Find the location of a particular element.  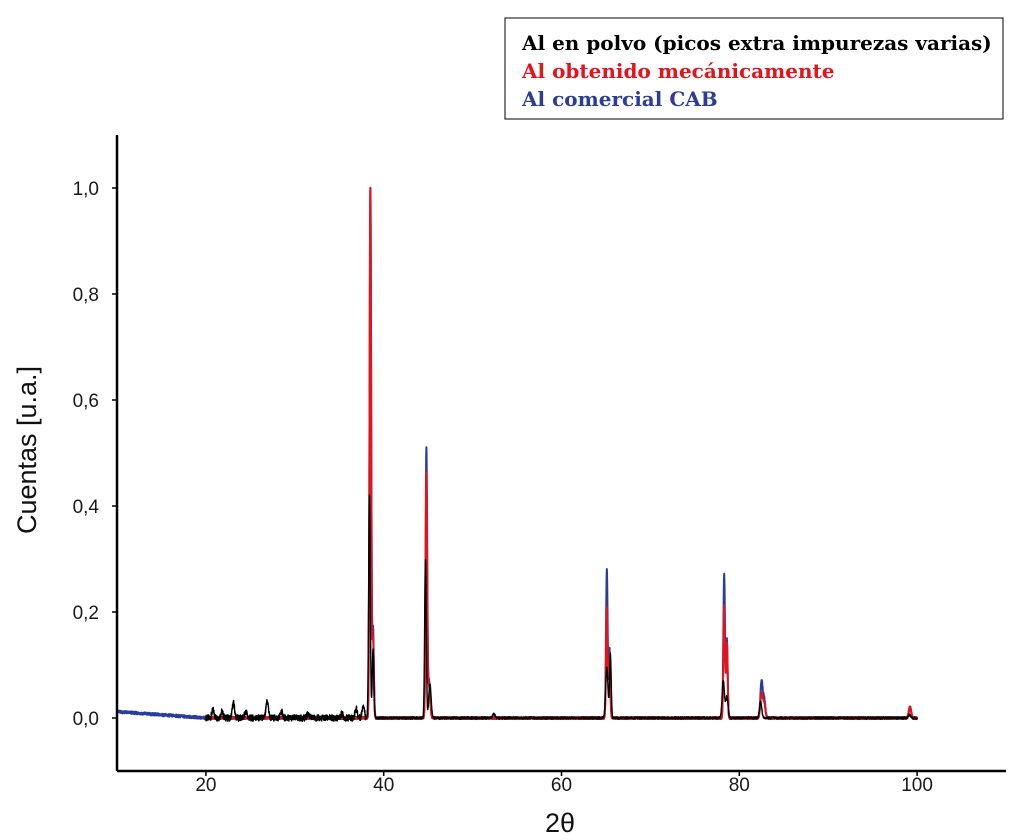

y-tick-label: 0,2 is located at coordinates (86, 613).